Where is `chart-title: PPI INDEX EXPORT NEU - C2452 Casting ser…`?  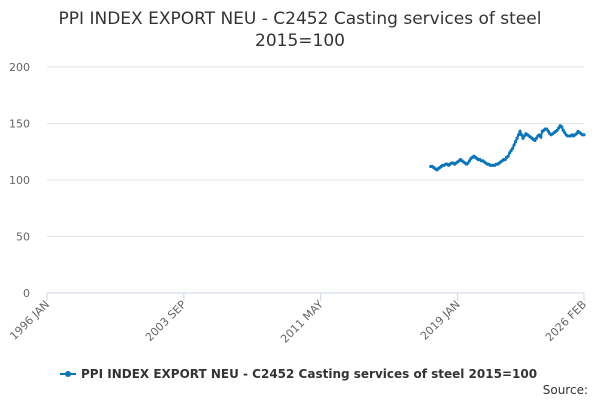
chart-title: PPI INDEX EXPORT NEU - C2452 Casting ser… is located at coordinates (300, 19).